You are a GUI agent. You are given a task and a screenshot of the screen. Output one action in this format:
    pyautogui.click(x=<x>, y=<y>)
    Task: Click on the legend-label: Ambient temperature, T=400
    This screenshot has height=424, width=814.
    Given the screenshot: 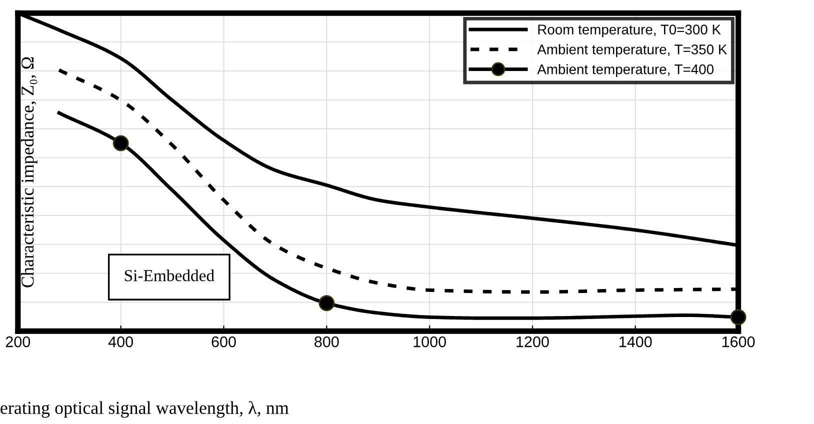 What is the action you would take?
    pyautogui.click(x=625, y=70)
    